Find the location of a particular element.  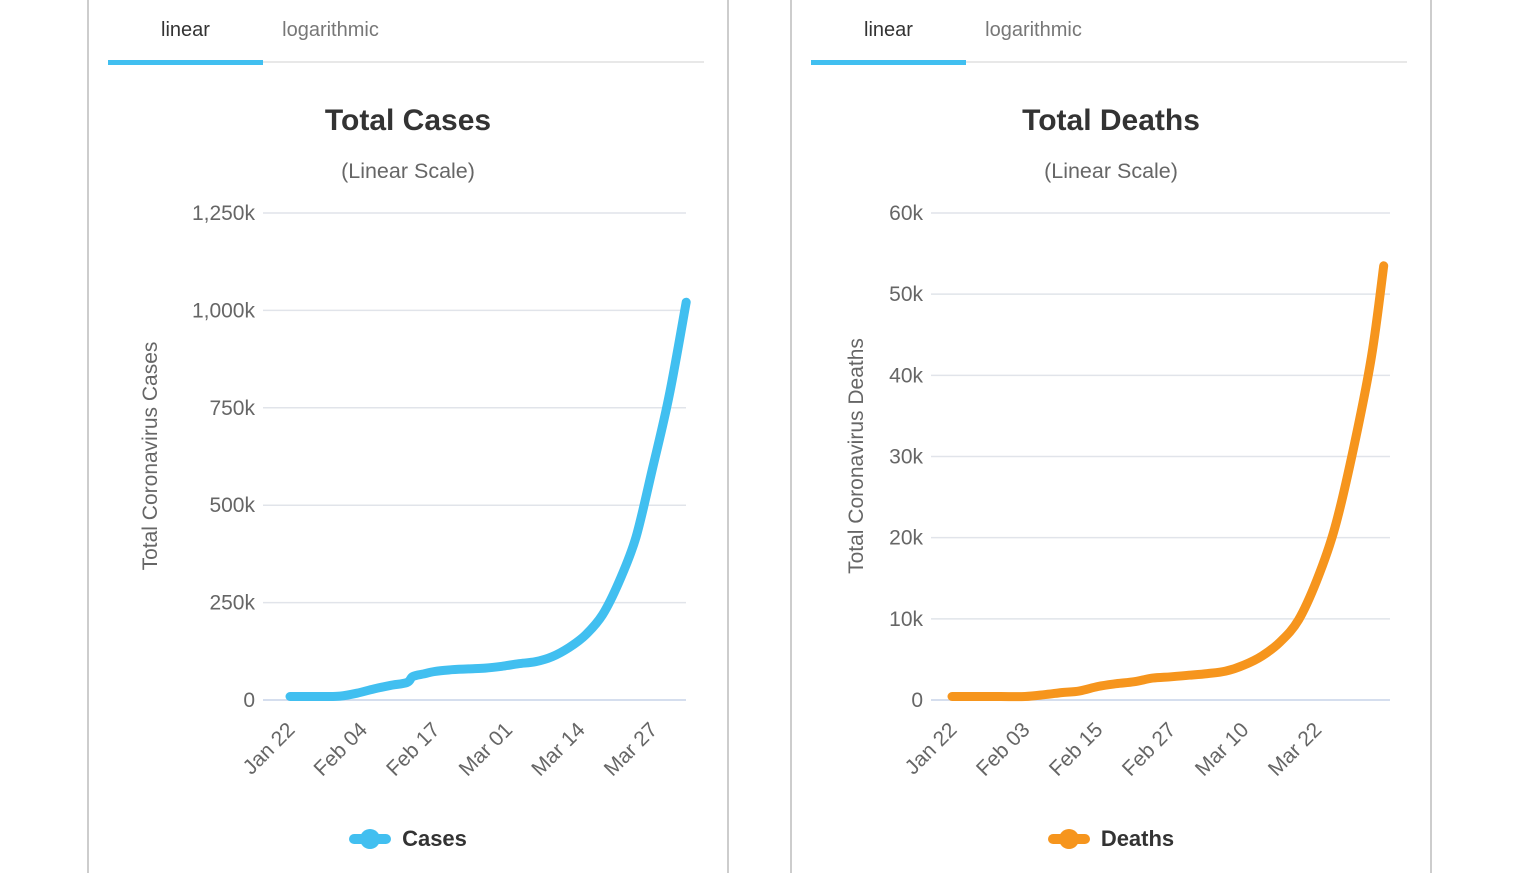

x-tick-label: Feb 17 is located at coordinates (413, 749).